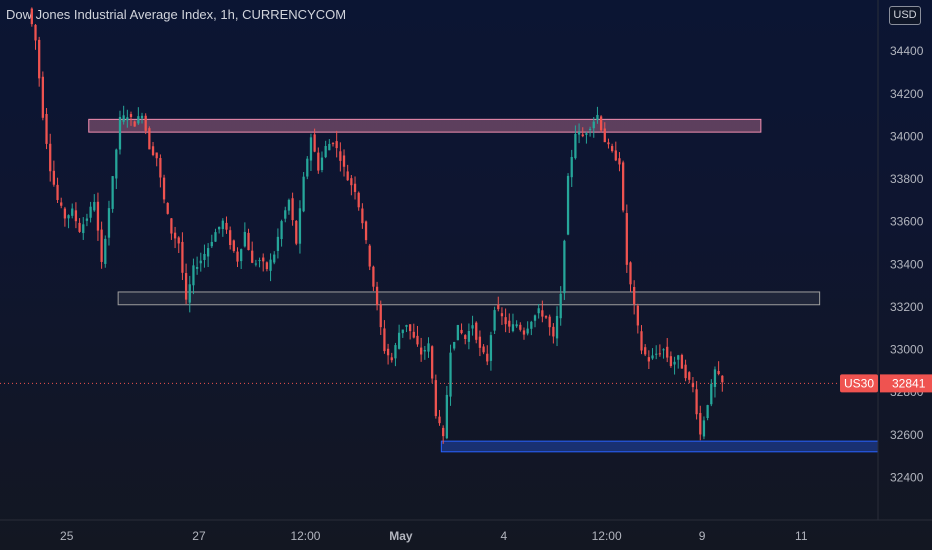  What do you see at coordinates (801, 536) in the screenshot?
I see `x-tick-label: 11` at bounding box center [801, 536].